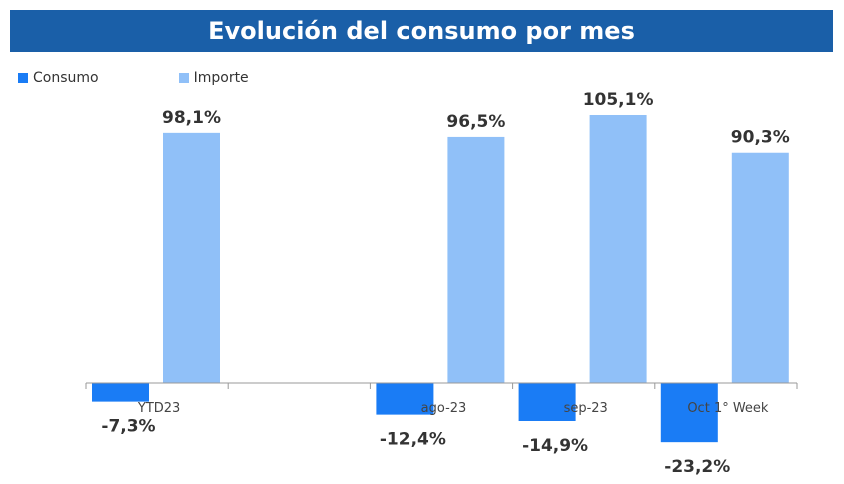 This screenshot has width=844, height=484. I want to click on chart-title: Evolución del consumo por mes, so click(421, 31).